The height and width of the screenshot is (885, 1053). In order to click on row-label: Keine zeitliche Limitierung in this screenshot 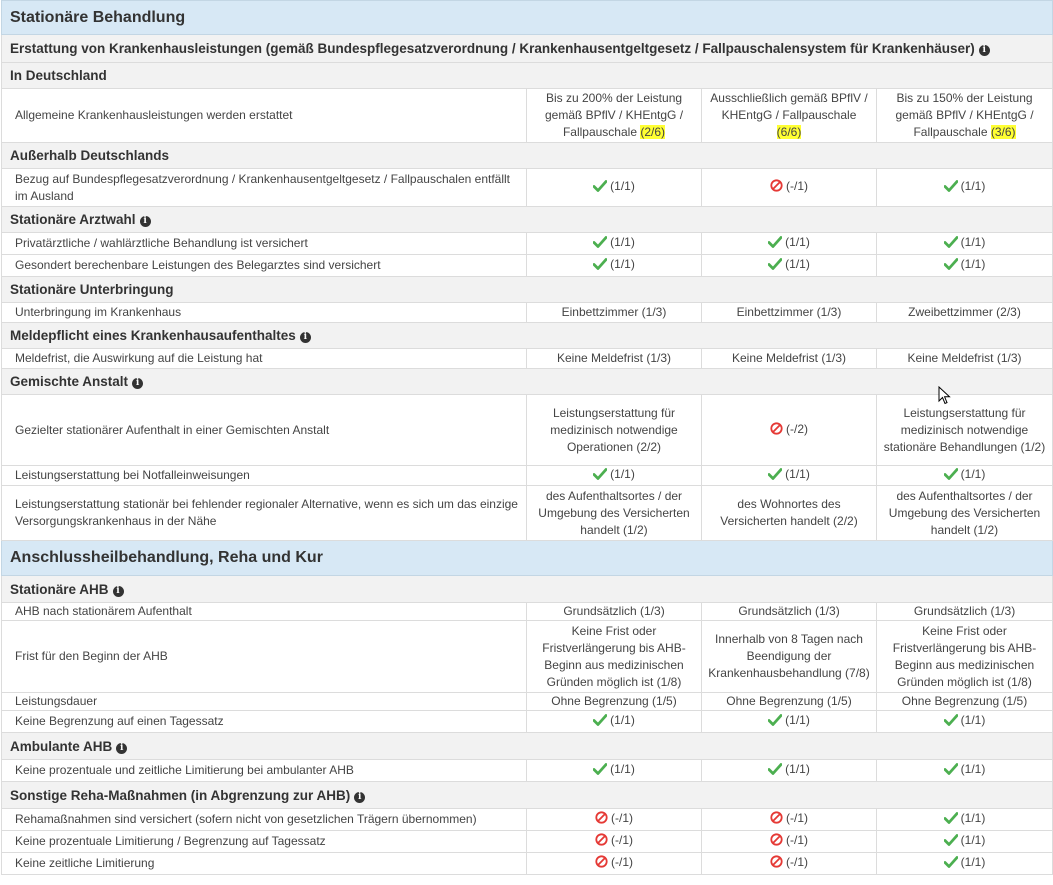, I will do `click(264, 863)`.